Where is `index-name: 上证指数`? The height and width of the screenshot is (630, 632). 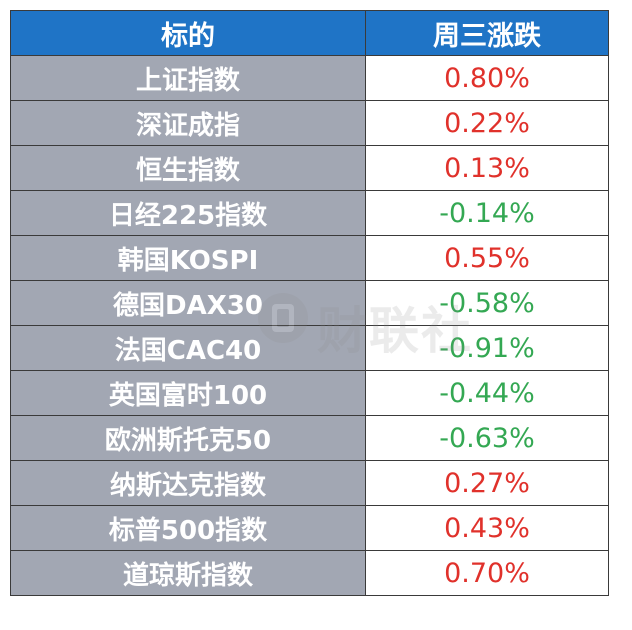 index-name: 上证指数 is located at coordinates (188, 78).